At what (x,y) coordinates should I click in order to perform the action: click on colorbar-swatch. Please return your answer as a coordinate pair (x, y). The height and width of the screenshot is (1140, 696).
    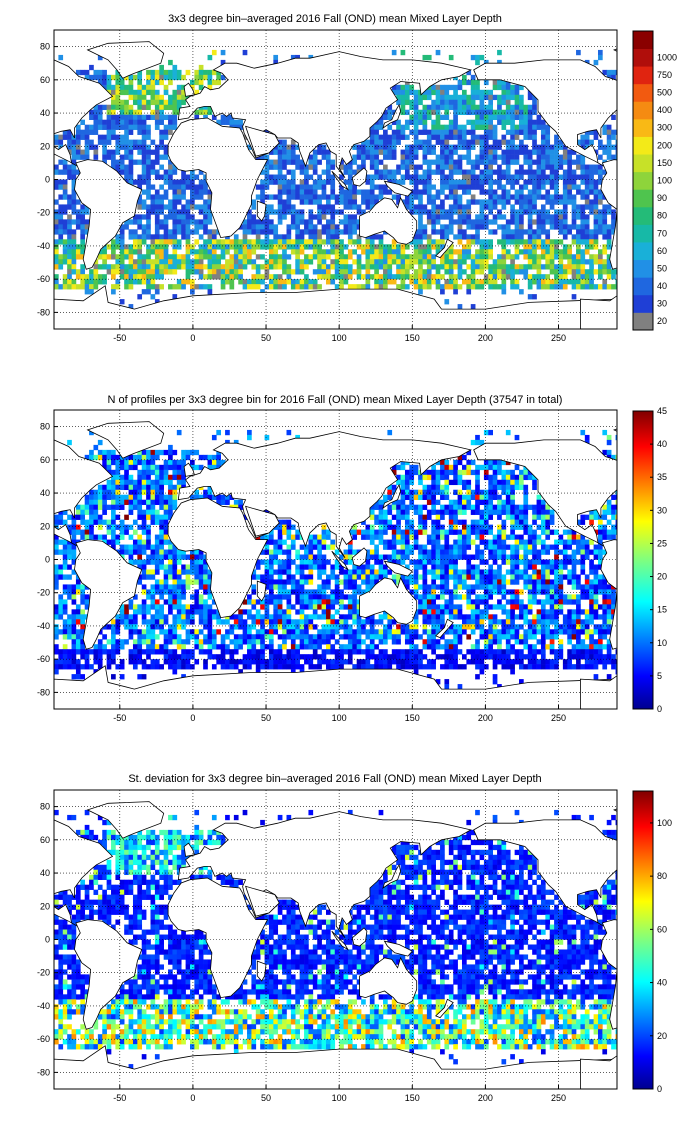
    Looking at the image, I should click on (643, 75).